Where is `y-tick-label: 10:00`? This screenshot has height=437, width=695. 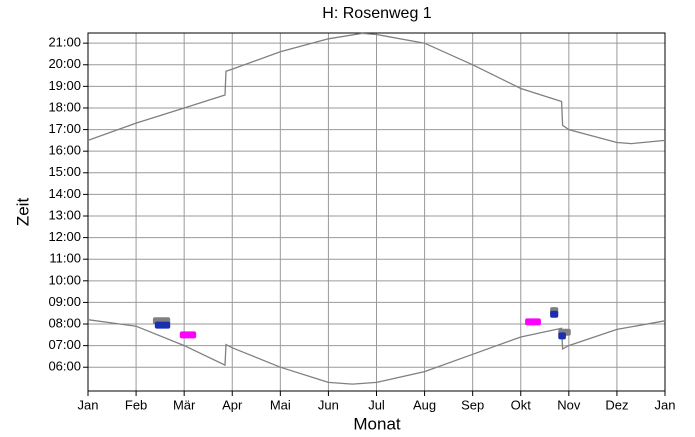 y-tick-label: 10:00 is located at coordinates (64, 279).